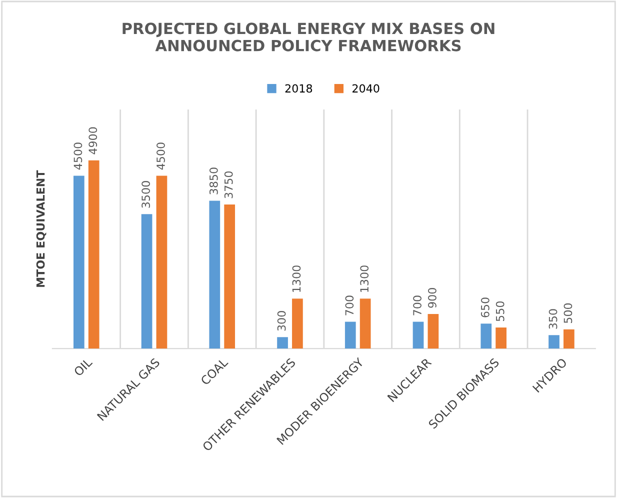  What do you see at coordinates (366, 88) in the screenshot?
I see `legend-label: 2040` at bounding box center [366, 88].